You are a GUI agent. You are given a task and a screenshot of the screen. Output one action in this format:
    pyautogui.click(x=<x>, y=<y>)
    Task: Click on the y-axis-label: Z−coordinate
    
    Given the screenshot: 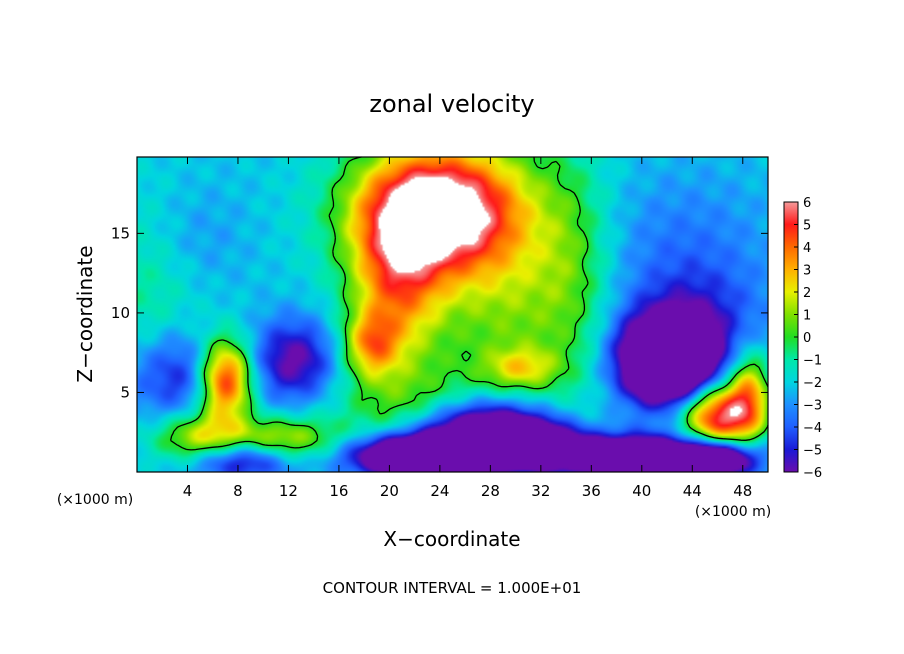 What is the action you would take?
    pyautogui.click(x=85, y=313)
    